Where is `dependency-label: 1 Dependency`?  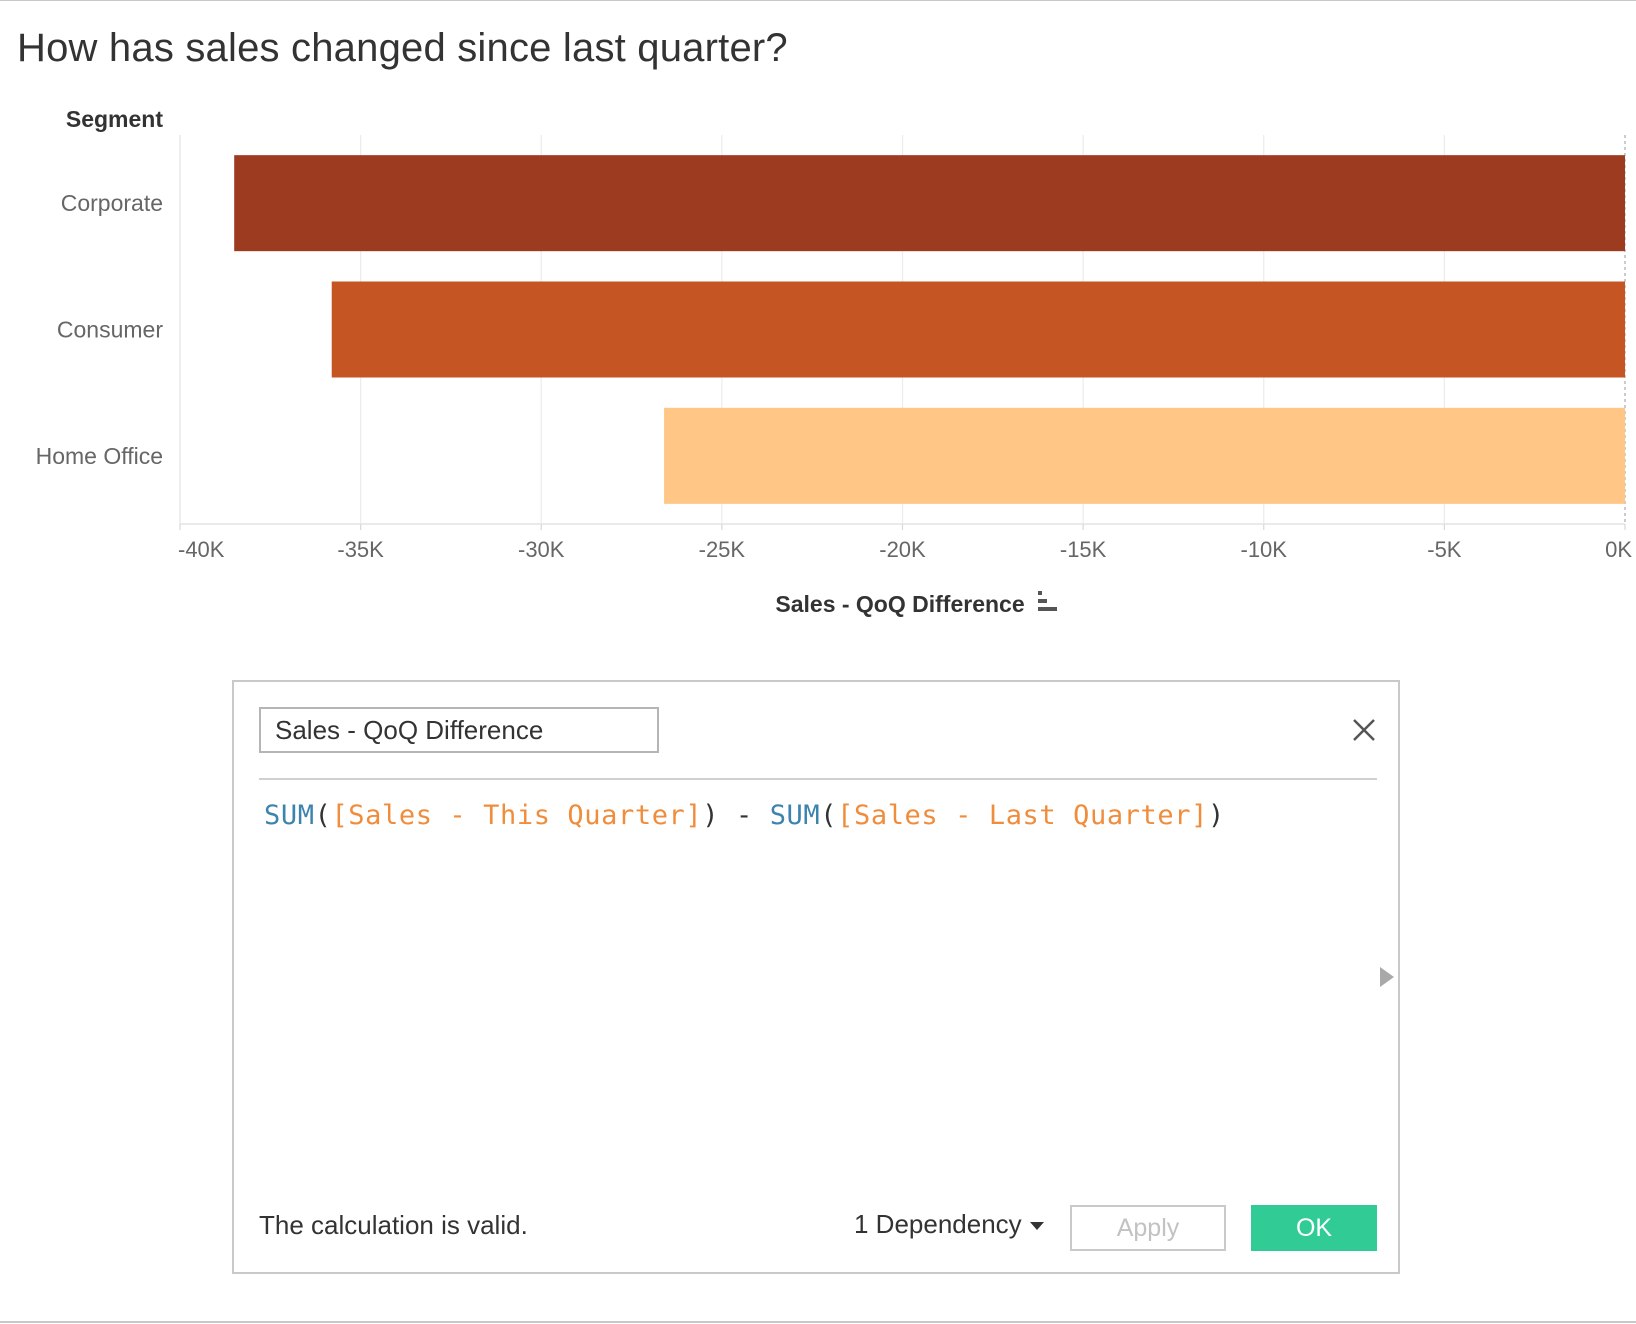
dependency-label: 1 Dependency is located at coordinates (938, 1224).